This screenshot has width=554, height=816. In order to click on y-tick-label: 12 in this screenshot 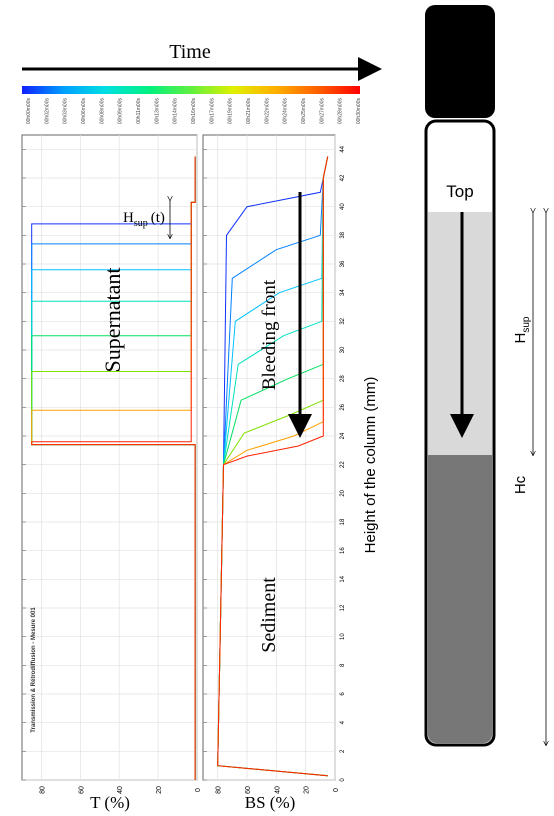, I will do `click(343, 607)`.